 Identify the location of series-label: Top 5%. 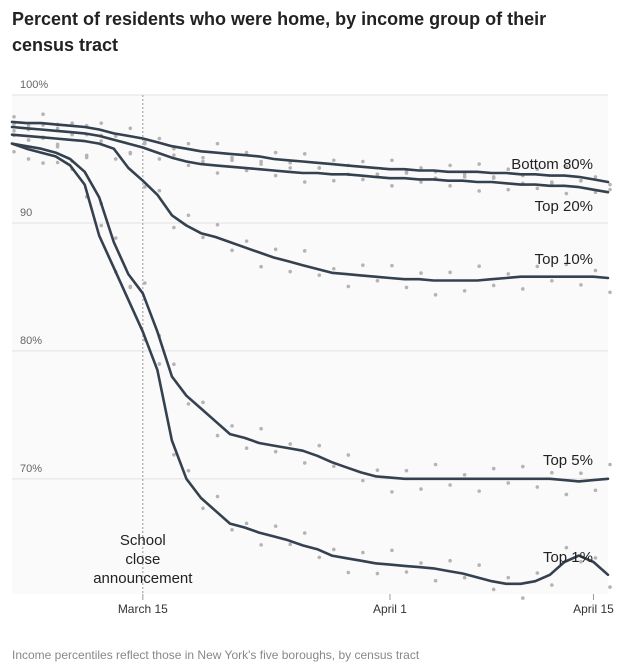
(568, 460).